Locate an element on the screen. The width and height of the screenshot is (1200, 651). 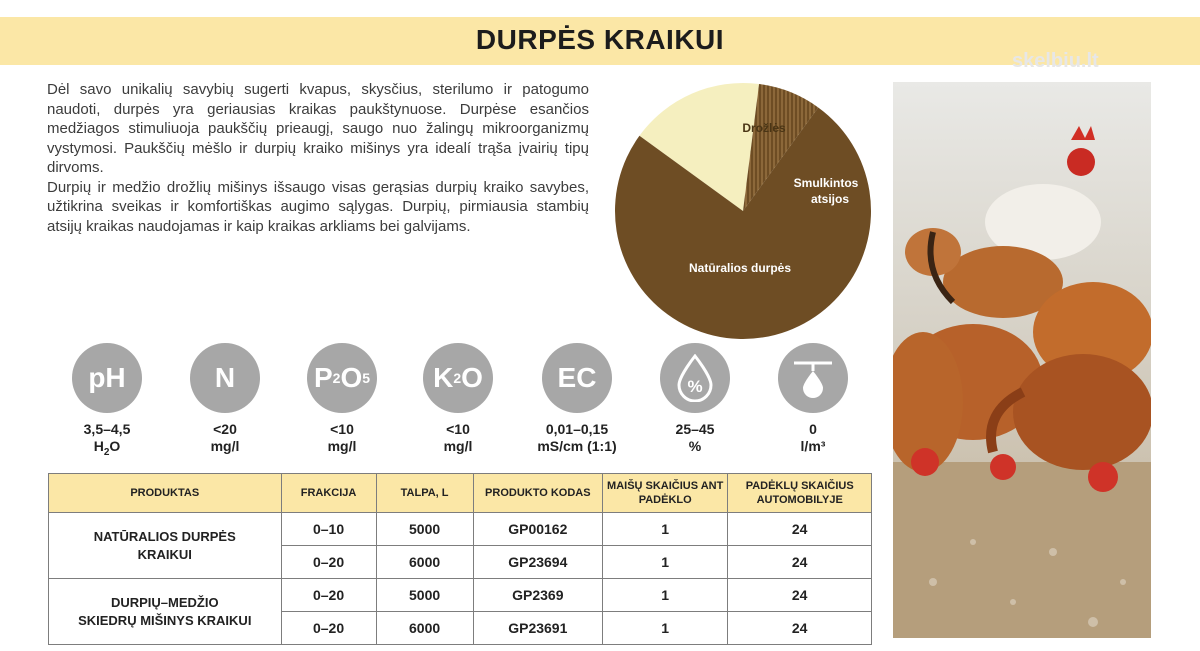
pie-slice-drozles is located at coordinates (699, 147).